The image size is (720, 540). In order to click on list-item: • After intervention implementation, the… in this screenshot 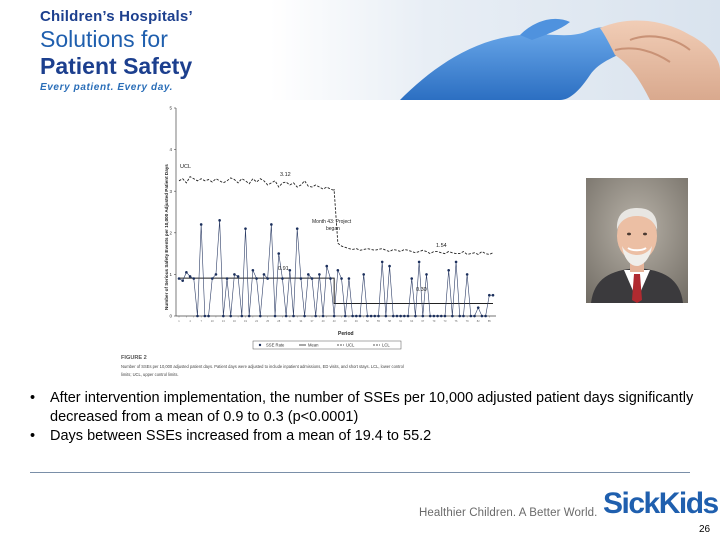, I will do `click(365, 408)`.